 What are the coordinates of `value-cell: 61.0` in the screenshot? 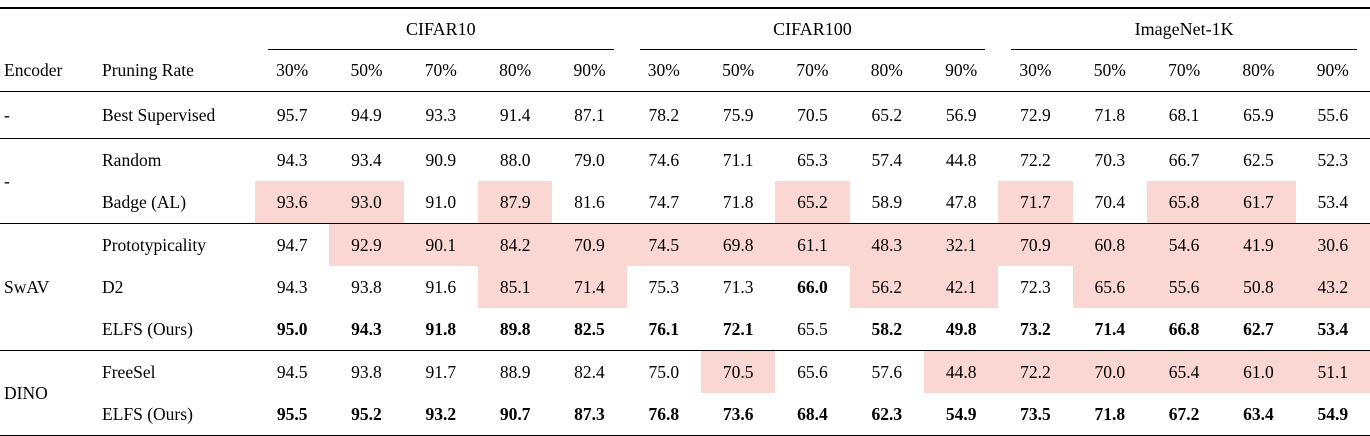 It's located at (1258, 371).